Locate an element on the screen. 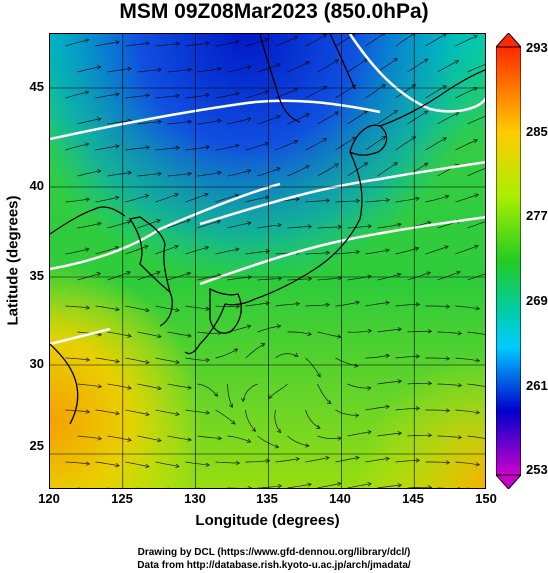 Image resolution: width=548 pixels, height=573 pixels. map-title: MSM 09Z08Mar2023 (850.0hPa) is located at coordinates (274, 11).